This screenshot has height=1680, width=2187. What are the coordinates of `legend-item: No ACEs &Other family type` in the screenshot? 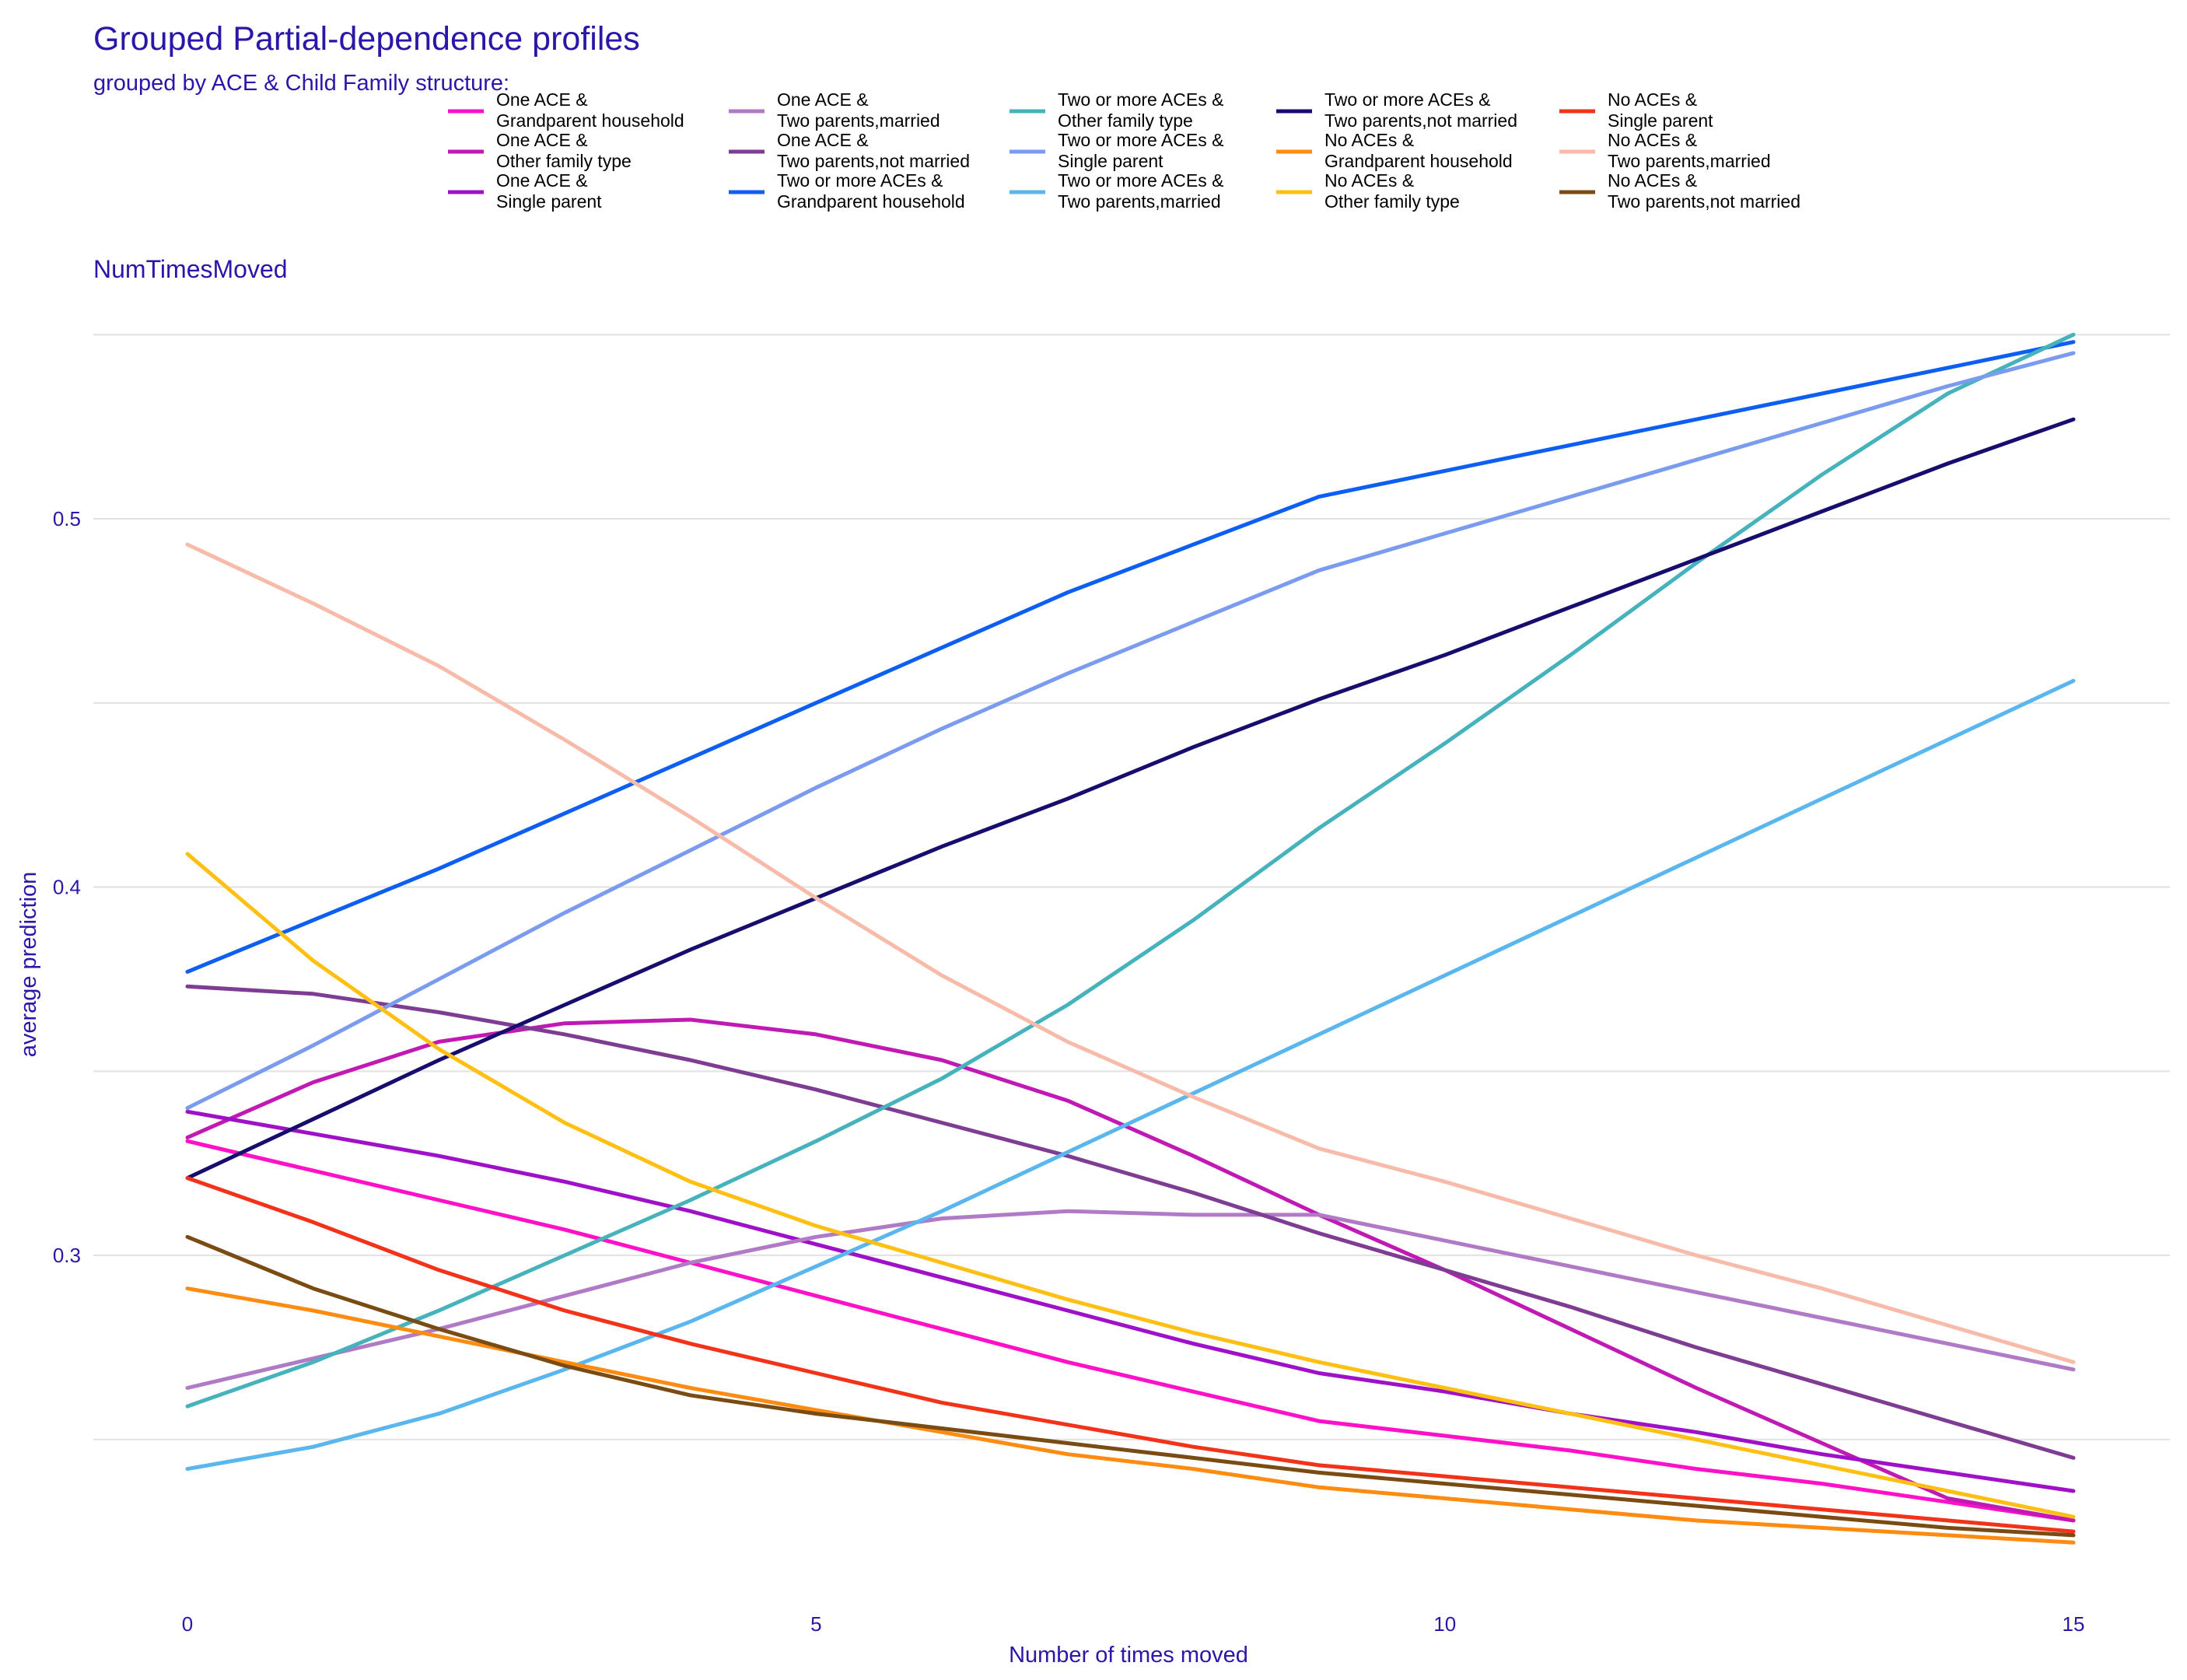 It's located at (1368, 191).